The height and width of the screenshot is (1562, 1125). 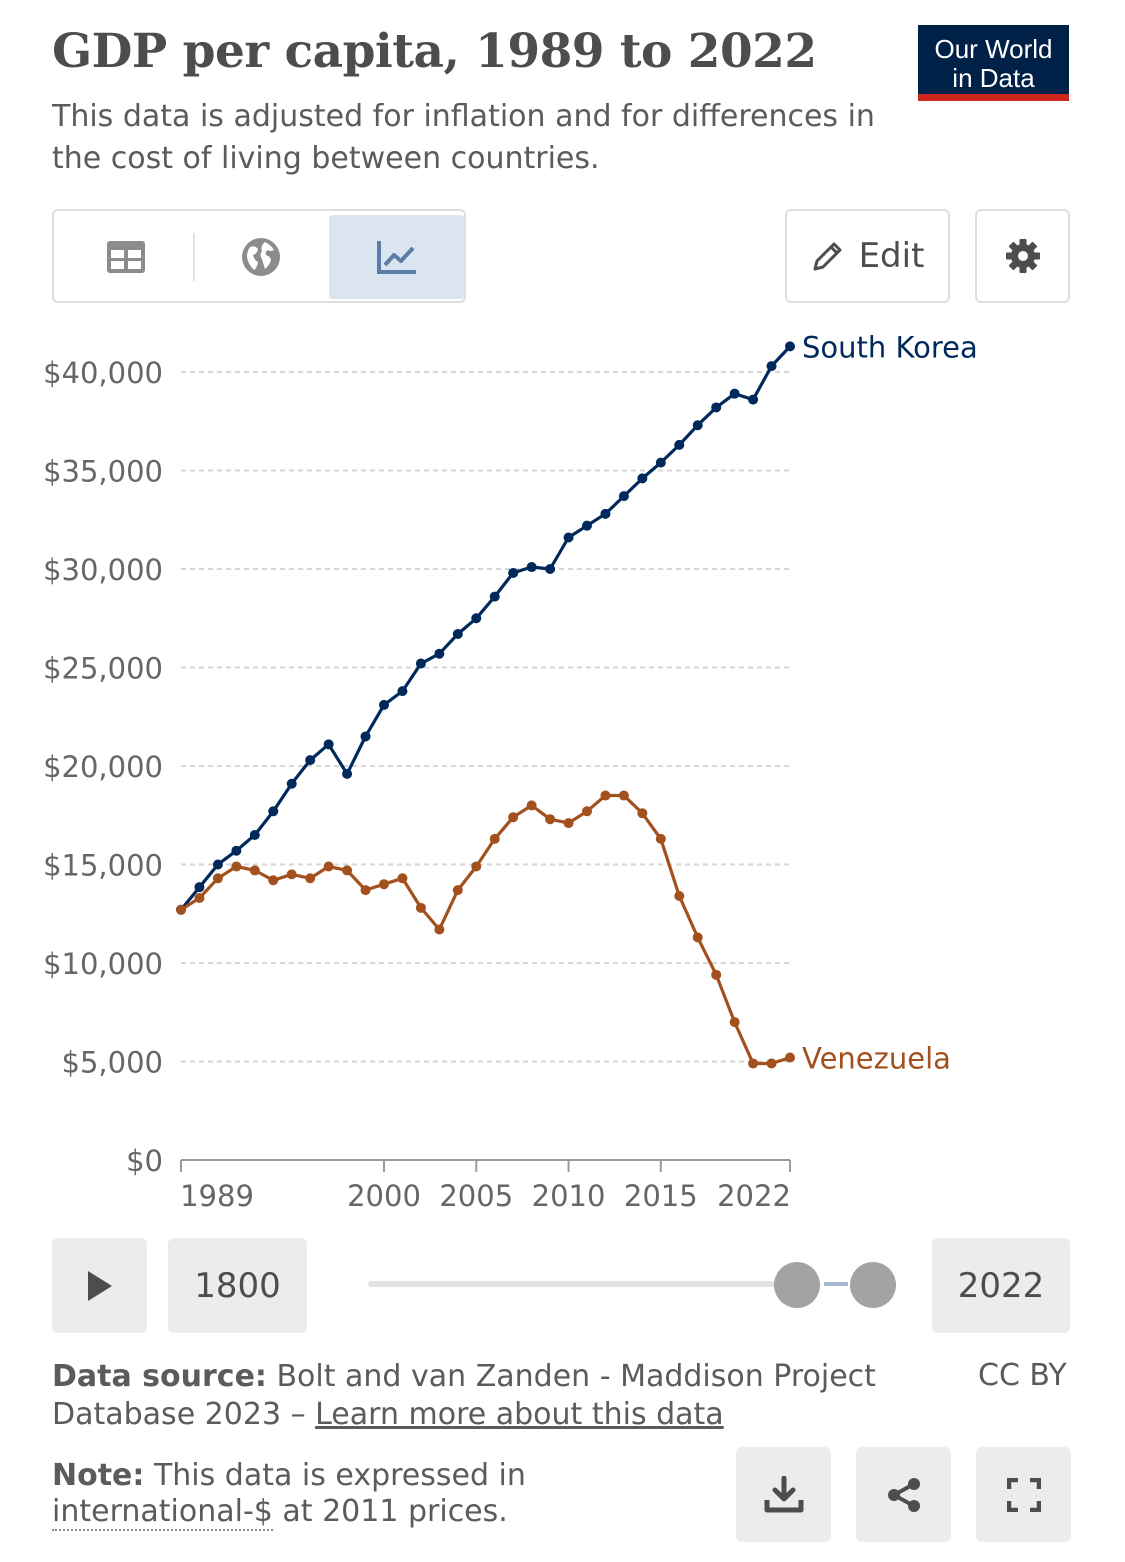 I want to click on tab-table, so click(x=125, y=257).